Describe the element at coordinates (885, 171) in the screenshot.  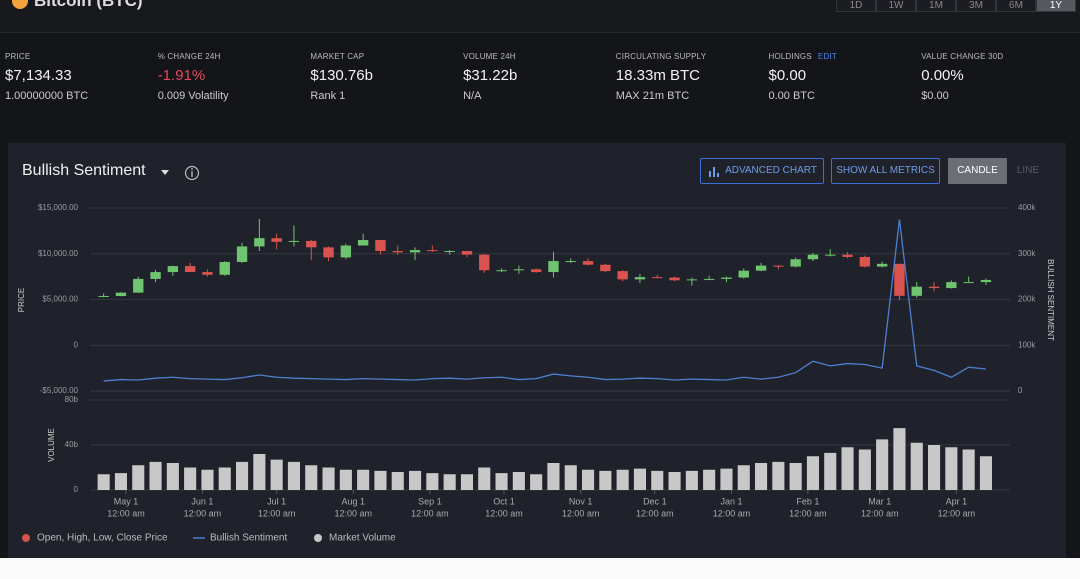
I see `panel-button: SHOW ALL METRICS` at that location.